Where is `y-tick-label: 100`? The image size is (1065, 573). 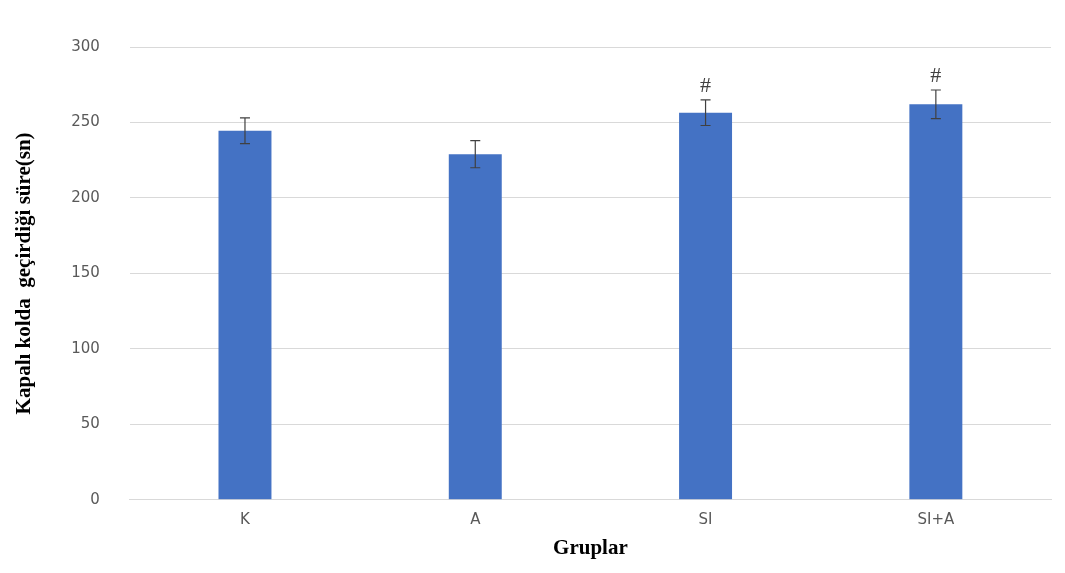 y-tick-label: 100 is located at coordinates (85, 347).